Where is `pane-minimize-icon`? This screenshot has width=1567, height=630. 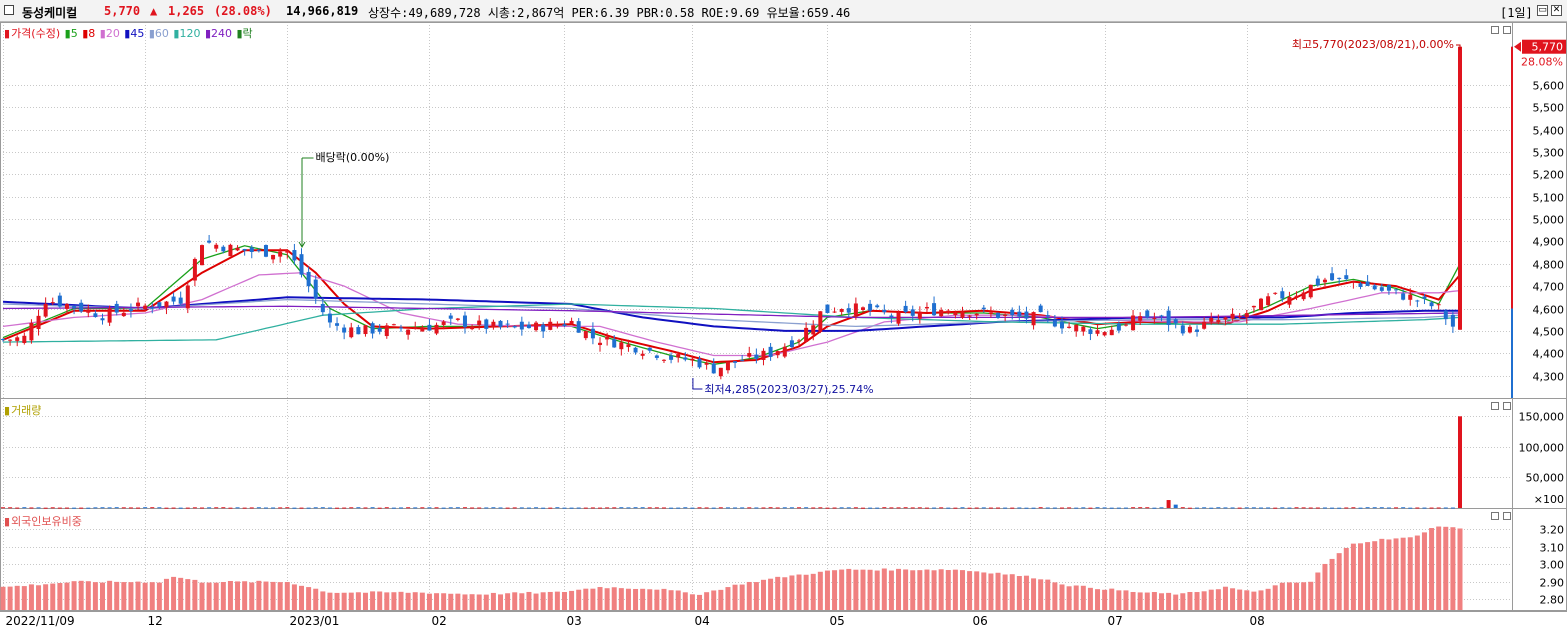
pane-minimize-icon is located at coordinates (1495, 30).